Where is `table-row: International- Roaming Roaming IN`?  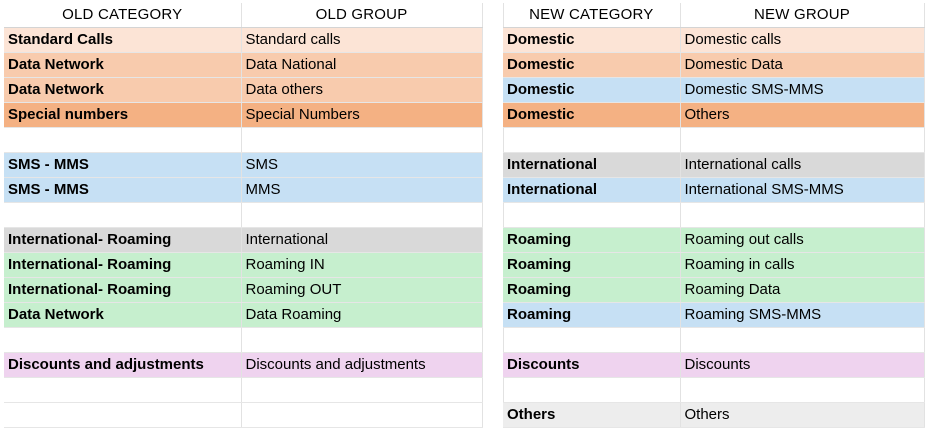 table-row: International- Roaming Roaming IN is located at coordinates (243, 265).